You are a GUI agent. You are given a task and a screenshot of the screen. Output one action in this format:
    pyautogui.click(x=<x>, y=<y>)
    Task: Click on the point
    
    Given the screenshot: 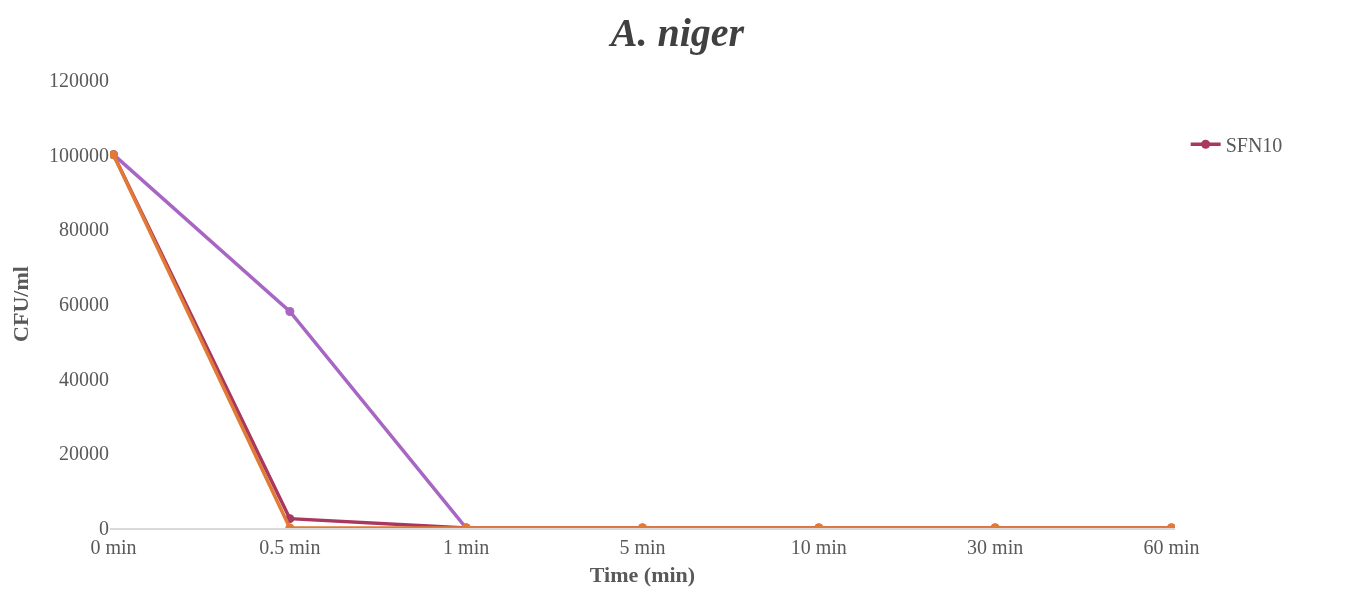 What is the action you would take?
    pyautogui.click(x=290, y=311)
    